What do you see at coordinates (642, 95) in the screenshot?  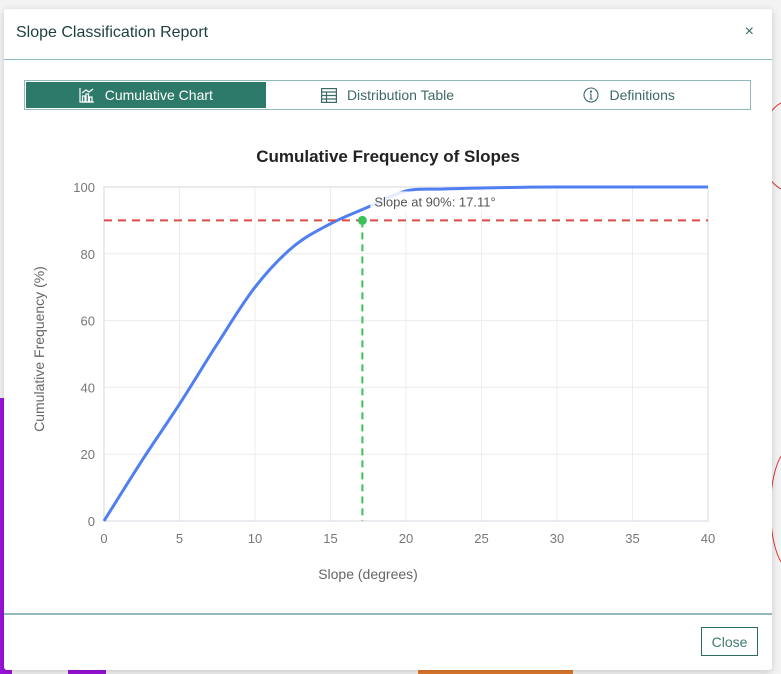 I see `tab-label: Definitions` at bounding box center [642, 95].